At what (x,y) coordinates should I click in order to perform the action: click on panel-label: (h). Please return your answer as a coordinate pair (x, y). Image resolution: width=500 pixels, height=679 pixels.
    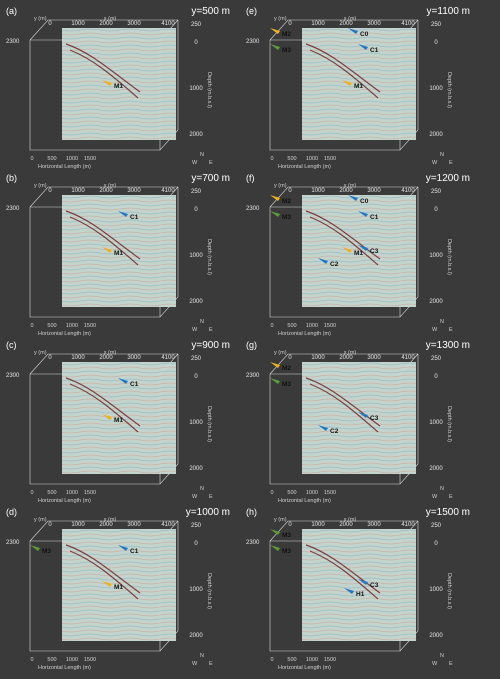
    Looking at the image, I should click on (251, 512).